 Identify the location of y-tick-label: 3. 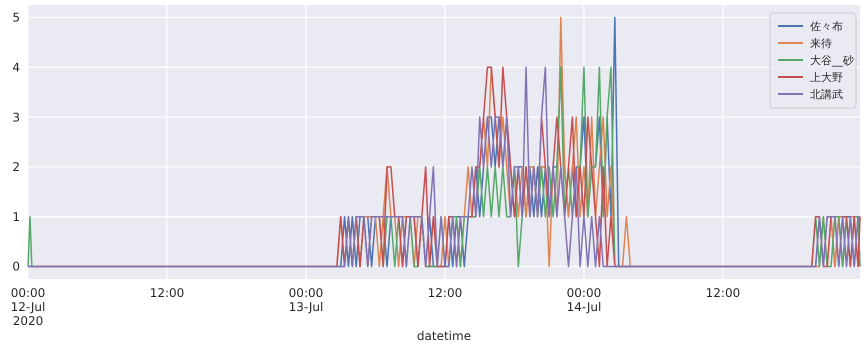
(16, 117).